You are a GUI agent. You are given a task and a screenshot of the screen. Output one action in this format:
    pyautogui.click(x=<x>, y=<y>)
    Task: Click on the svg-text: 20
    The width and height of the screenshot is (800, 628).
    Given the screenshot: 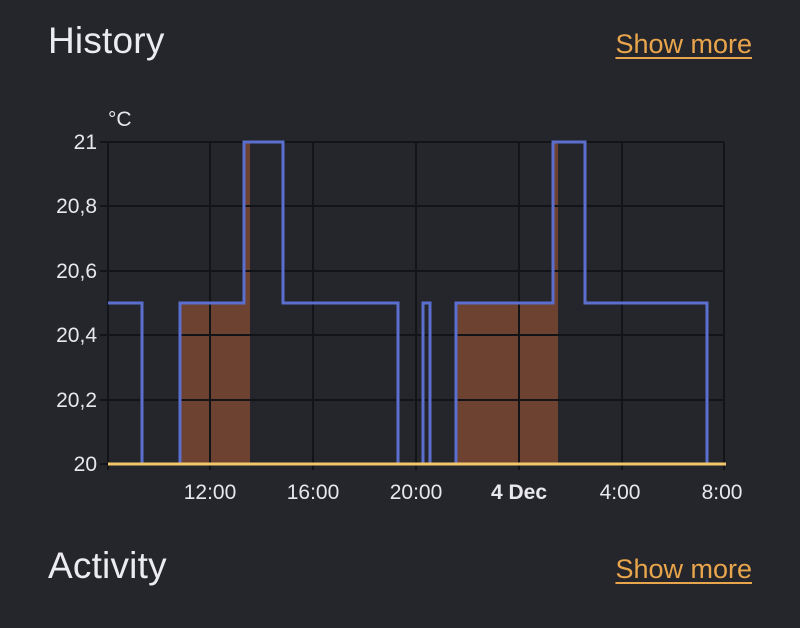 What is the action you would take?
    pyautogui.click(x=85, y=464)
    